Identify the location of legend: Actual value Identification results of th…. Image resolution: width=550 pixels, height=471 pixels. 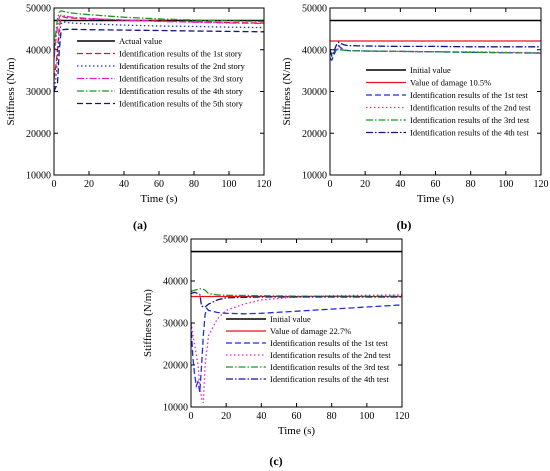
(161, 72).